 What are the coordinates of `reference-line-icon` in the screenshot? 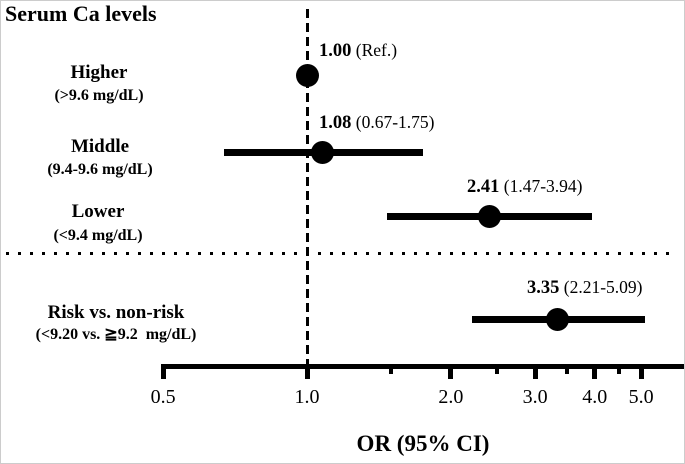 It's located at (307, 186).